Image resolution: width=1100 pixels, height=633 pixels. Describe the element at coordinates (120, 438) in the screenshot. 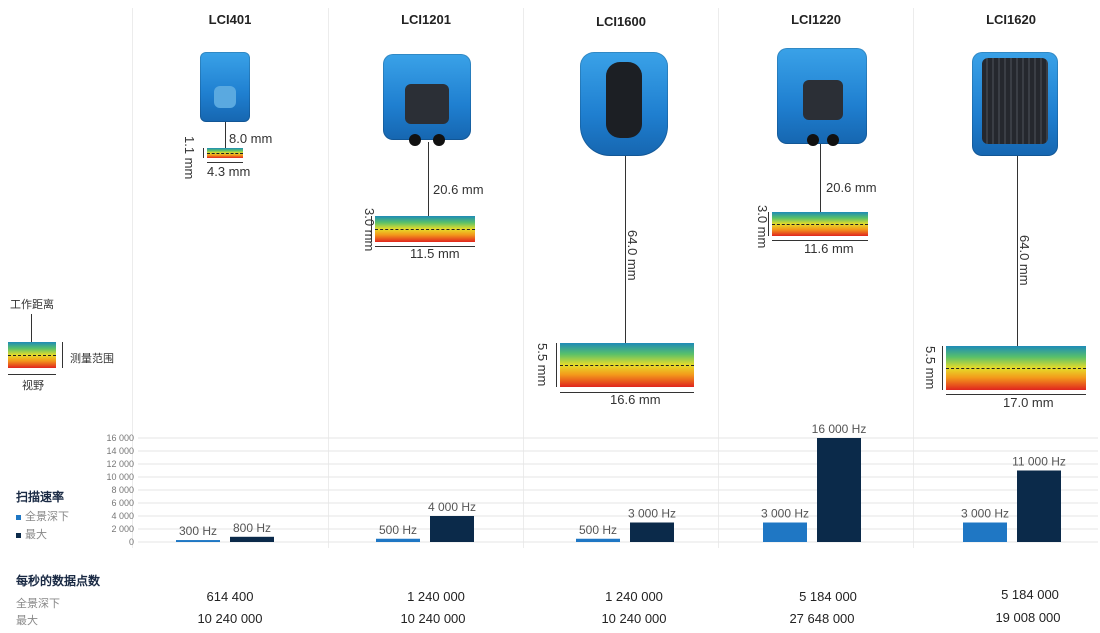

I see `y-tick-label: 16 000` at that location.